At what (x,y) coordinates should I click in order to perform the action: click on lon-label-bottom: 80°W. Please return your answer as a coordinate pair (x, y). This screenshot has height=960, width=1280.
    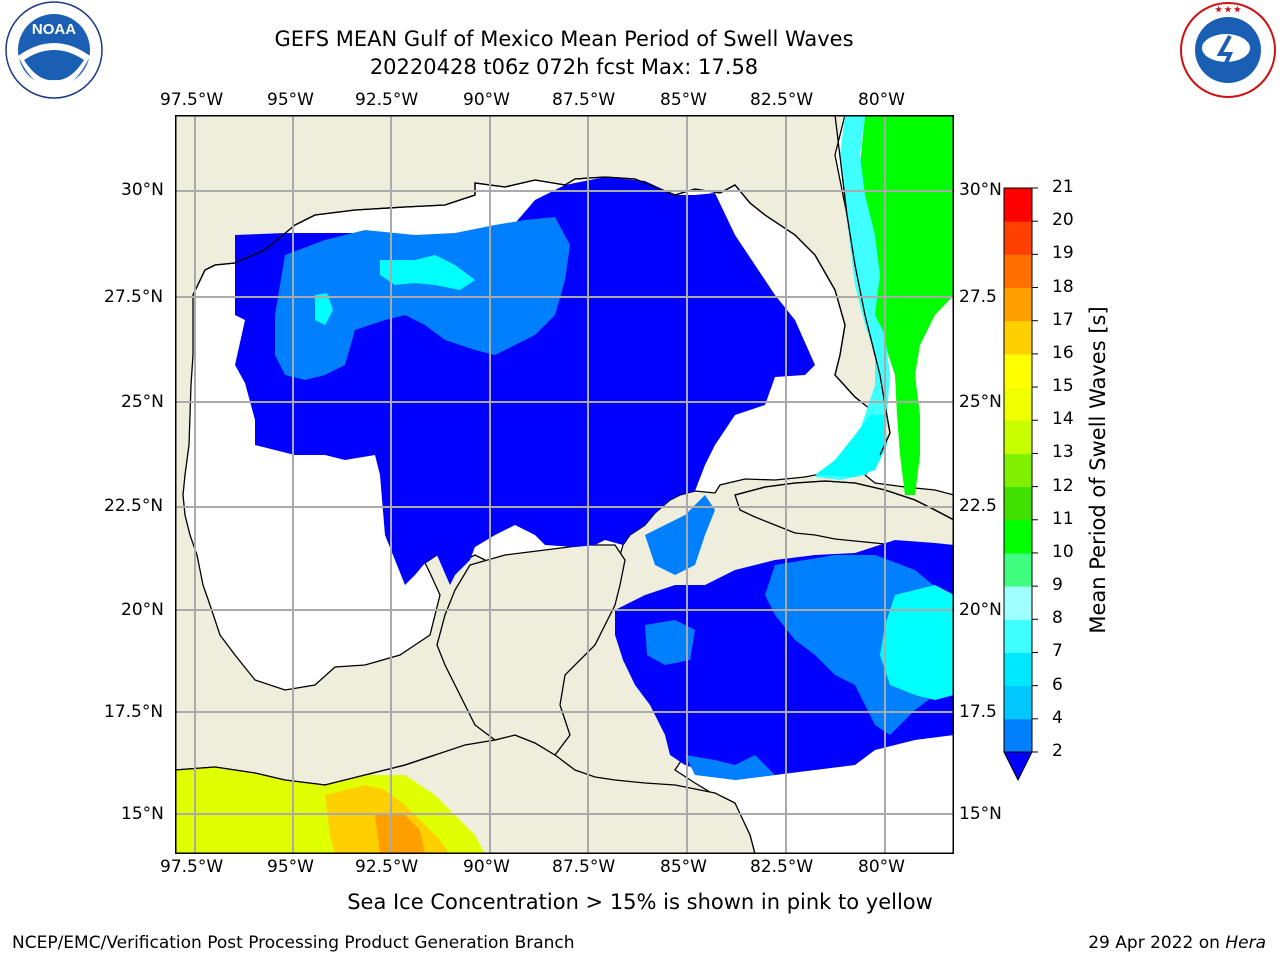
    Looking at the image, I should click on (881, 867).